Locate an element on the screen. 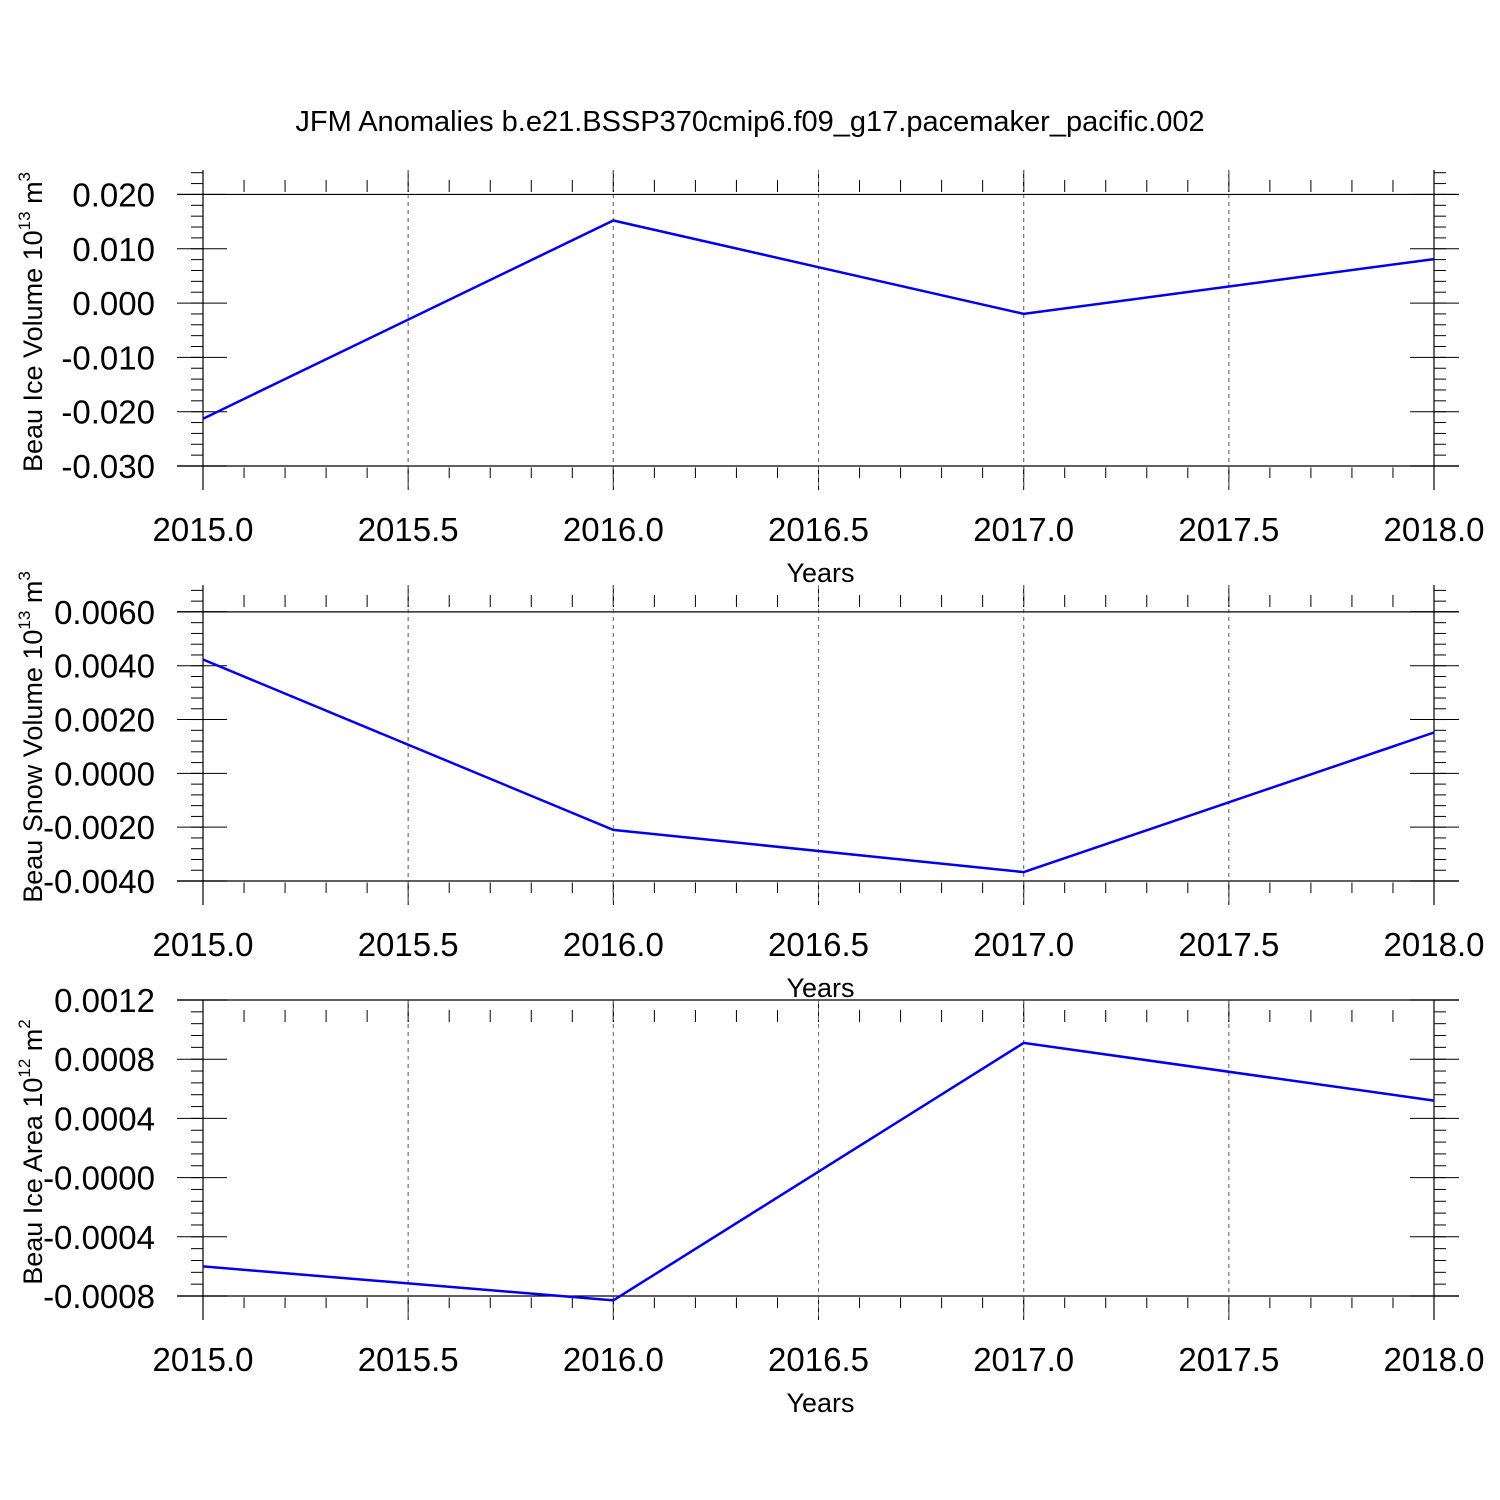 The height and width of the screenshot is (1500, 1500). y-tick-label: -0.0004 is located at coordinates (99, 1237).